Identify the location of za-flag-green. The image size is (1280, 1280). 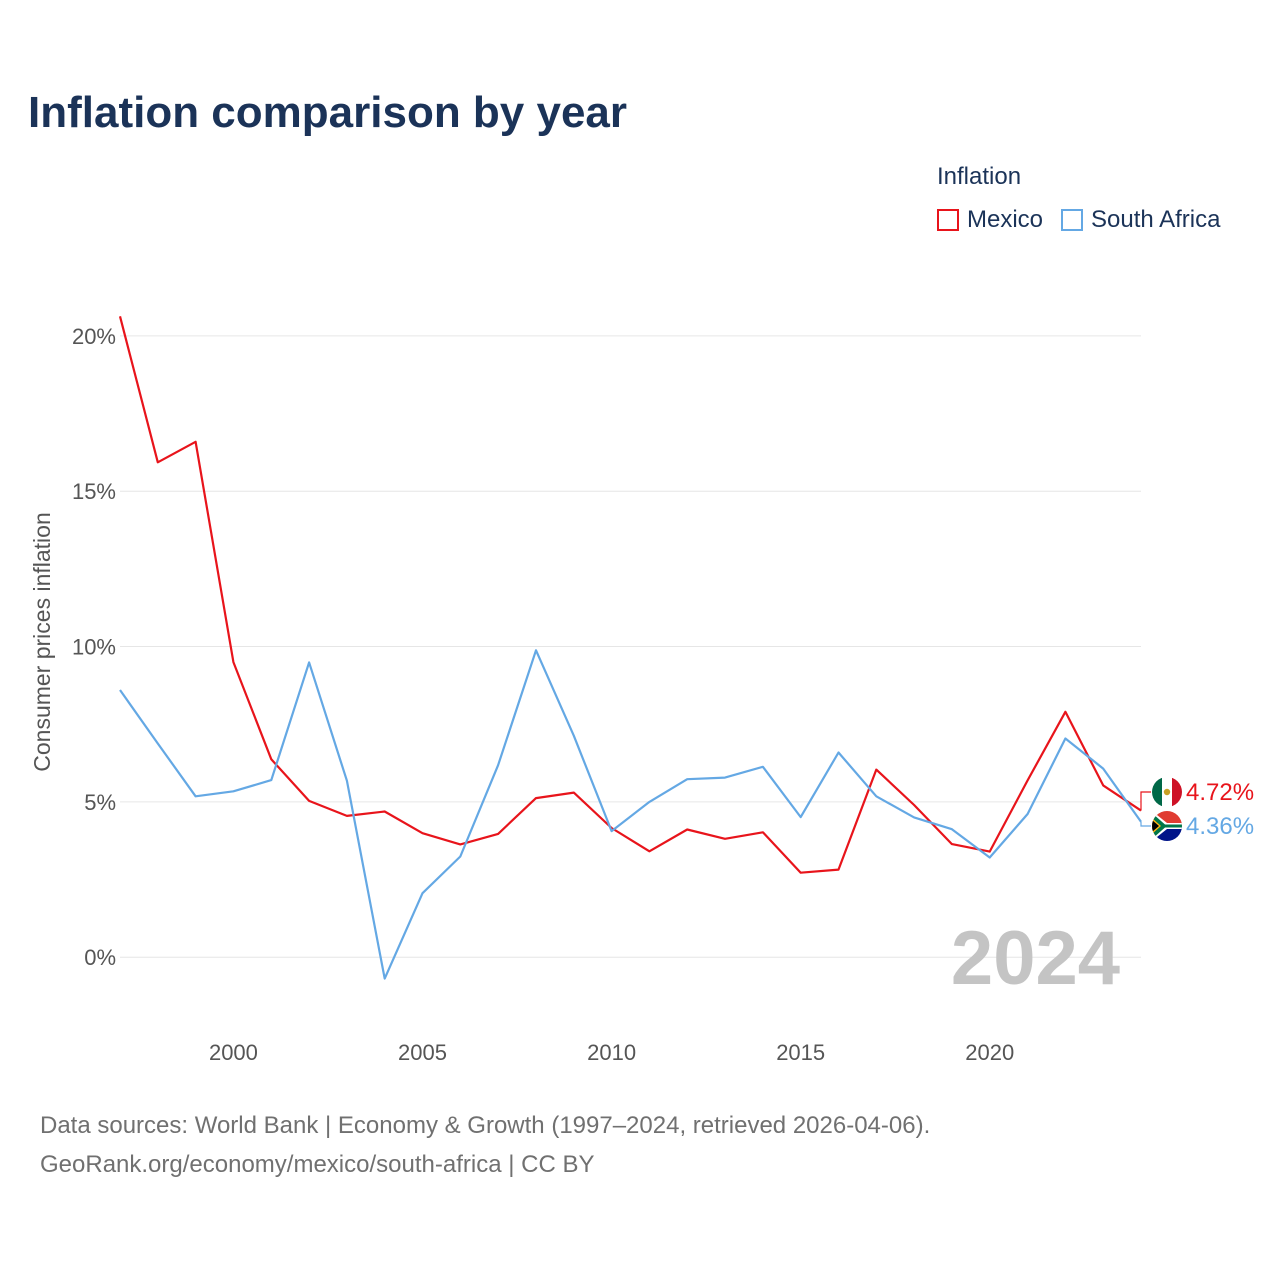
(1167, 826).